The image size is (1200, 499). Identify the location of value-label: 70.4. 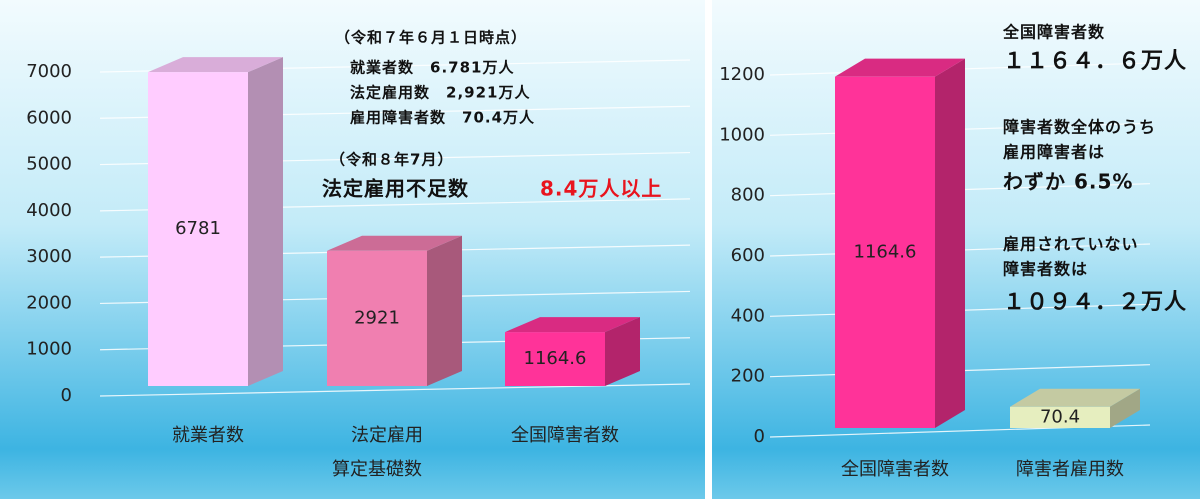
(1060, 416).